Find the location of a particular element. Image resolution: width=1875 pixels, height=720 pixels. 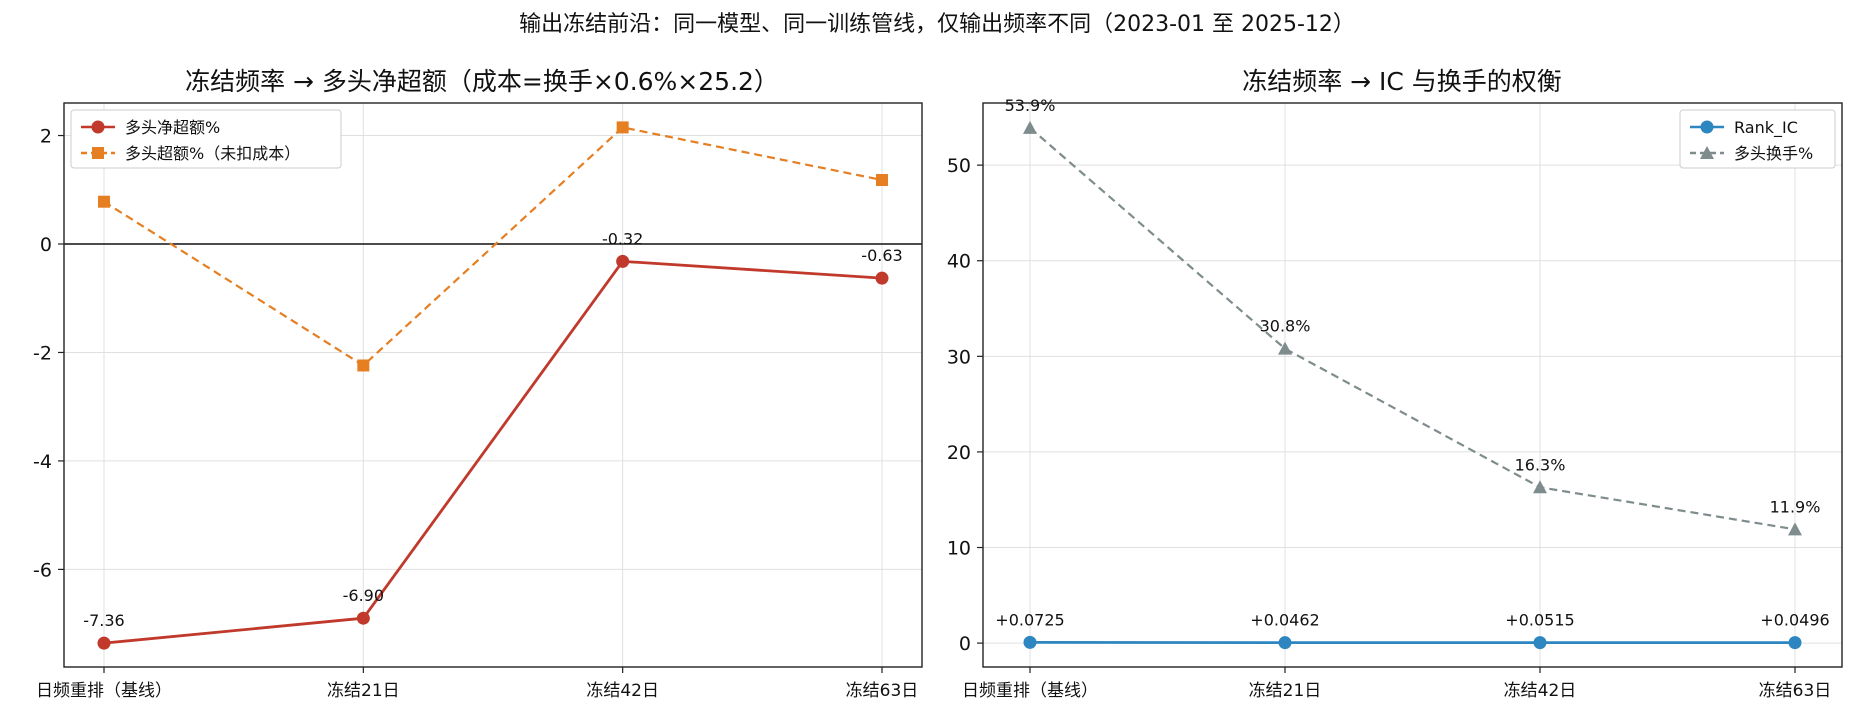

right-ytick-label-4: 40 is located at coordinates (959, 262).